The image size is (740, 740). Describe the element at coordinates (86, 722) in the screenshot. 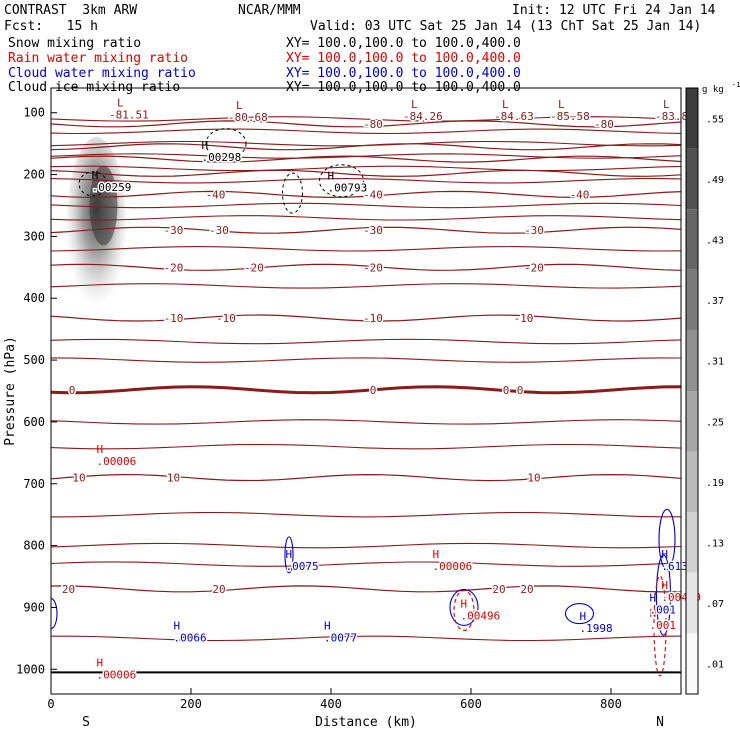

I see `endpoint-south: S` at that location.